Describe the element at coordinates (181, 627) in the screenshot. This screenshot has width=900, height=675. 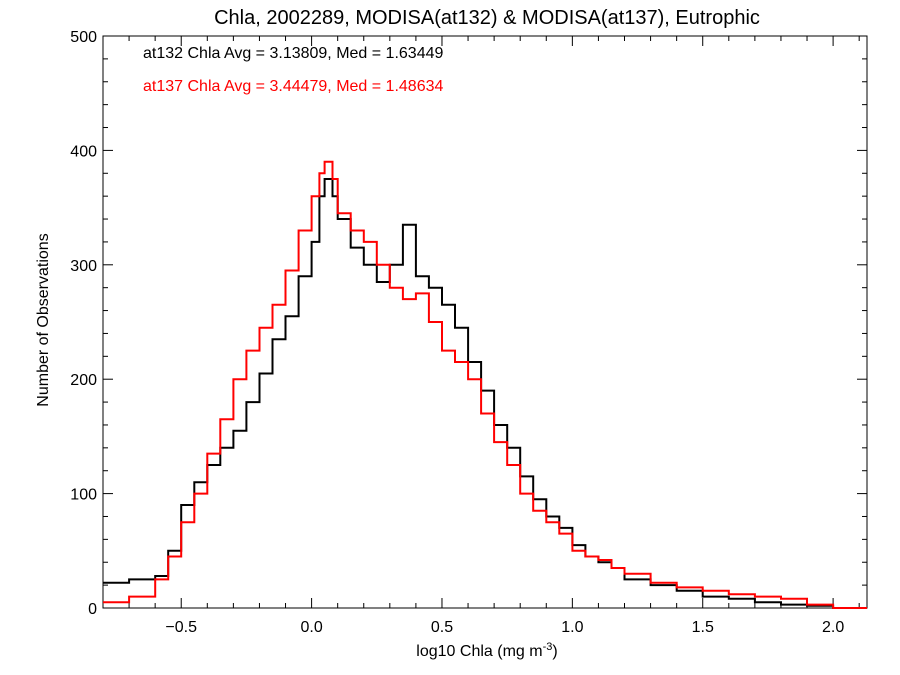
I see `x-tick-label: −0.5` at that location.